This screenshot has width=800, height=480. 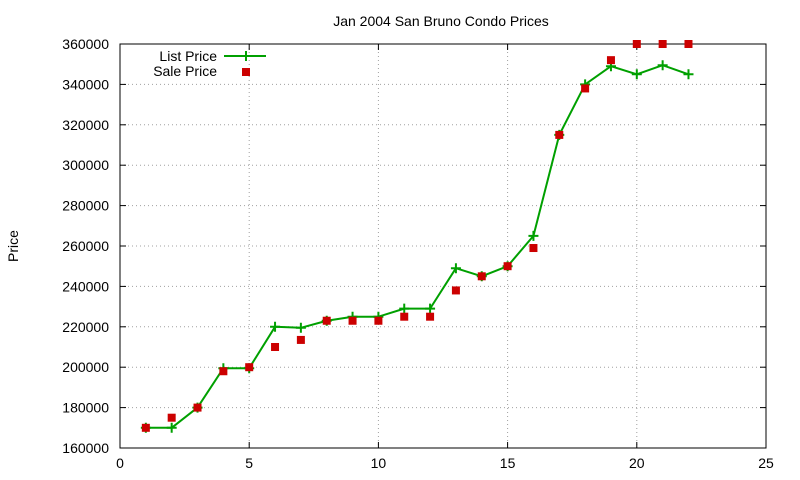 What do you see at coordinates (13, 246) in the screenshot?
I see `y-axis-label: Price` at bounding box center [13, 246].